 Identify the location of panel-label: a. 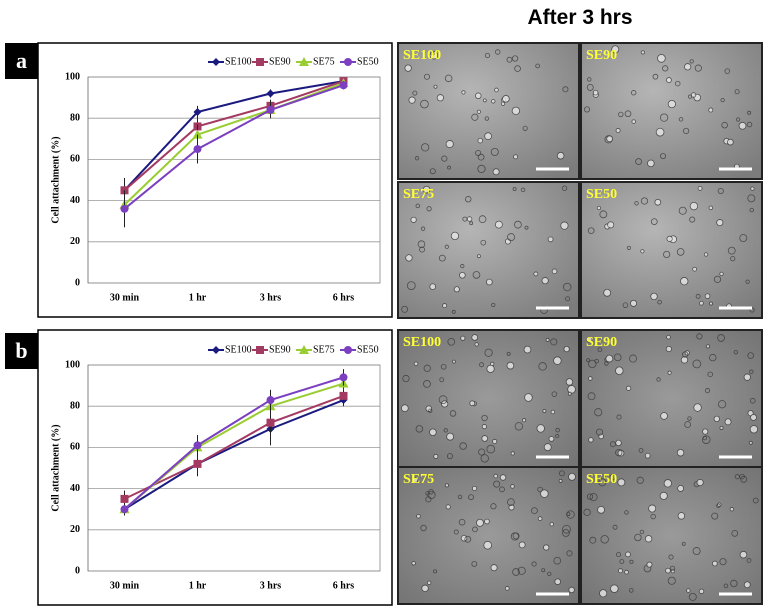
(21, 60).